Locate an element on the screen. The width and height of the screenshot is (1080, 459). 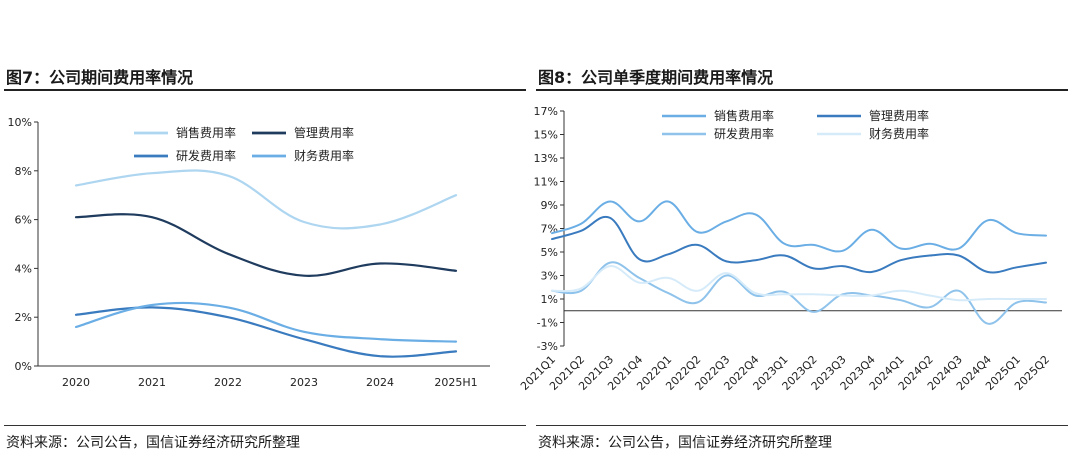
fig8-legend-label-3: 研发费用率 is located at coordinates (744, 133).